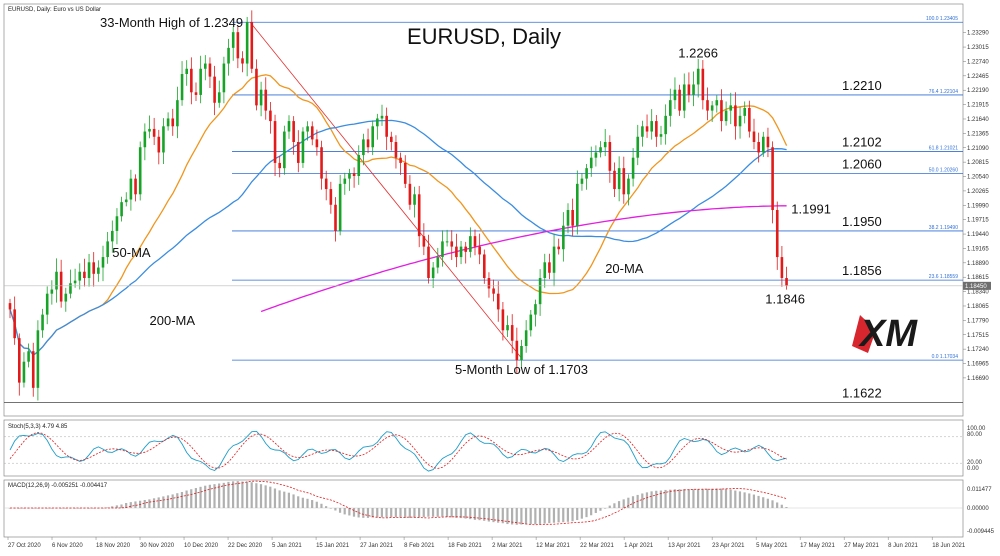  What do you see at coordinates (861, 546) in the screenshot?
I see `time-tick-label: 27 May 2021` at bounding box center [861, 546].